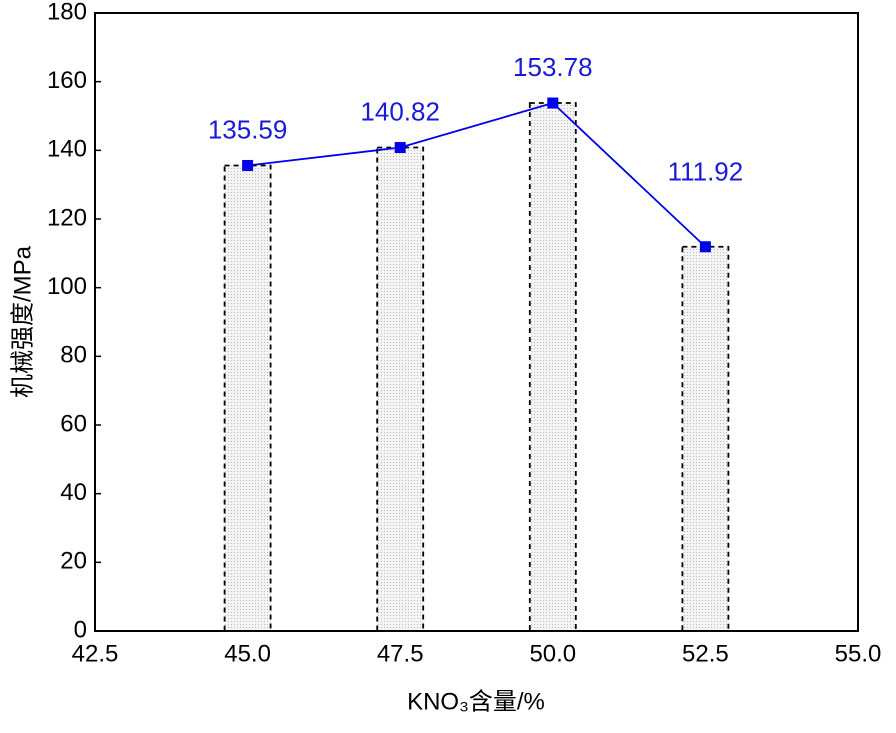 The image size is (896, 733). I want to click on y-tick-label: 140, so click(67, 149).